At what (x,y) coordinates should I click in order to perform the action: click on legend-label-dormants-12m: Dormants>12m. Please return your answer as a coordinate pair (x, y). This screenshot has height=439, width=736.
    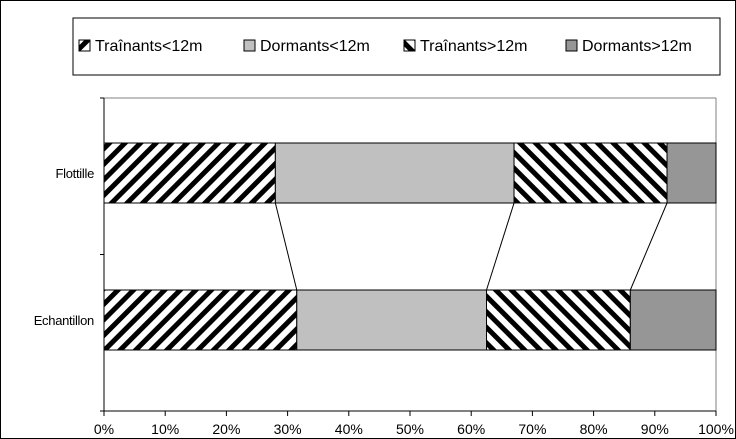
    Looking at the image, I should click on (637, 46).